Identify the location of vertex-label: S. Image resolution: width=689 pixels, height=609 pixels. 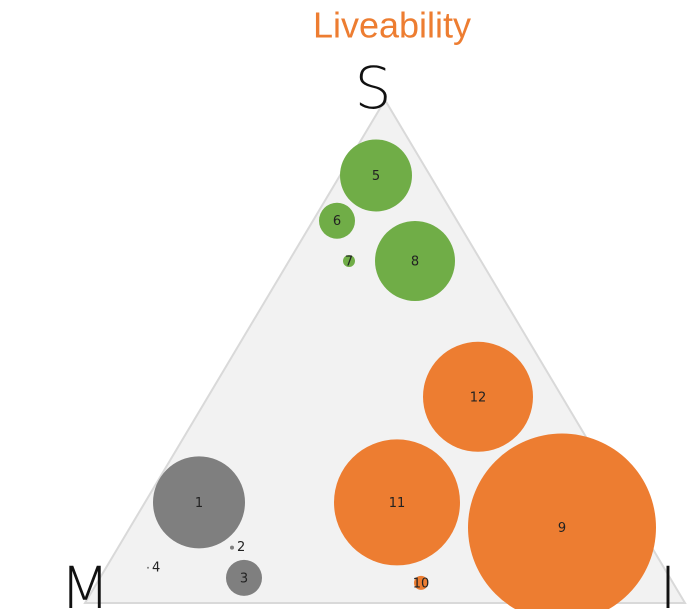
(373, 88).